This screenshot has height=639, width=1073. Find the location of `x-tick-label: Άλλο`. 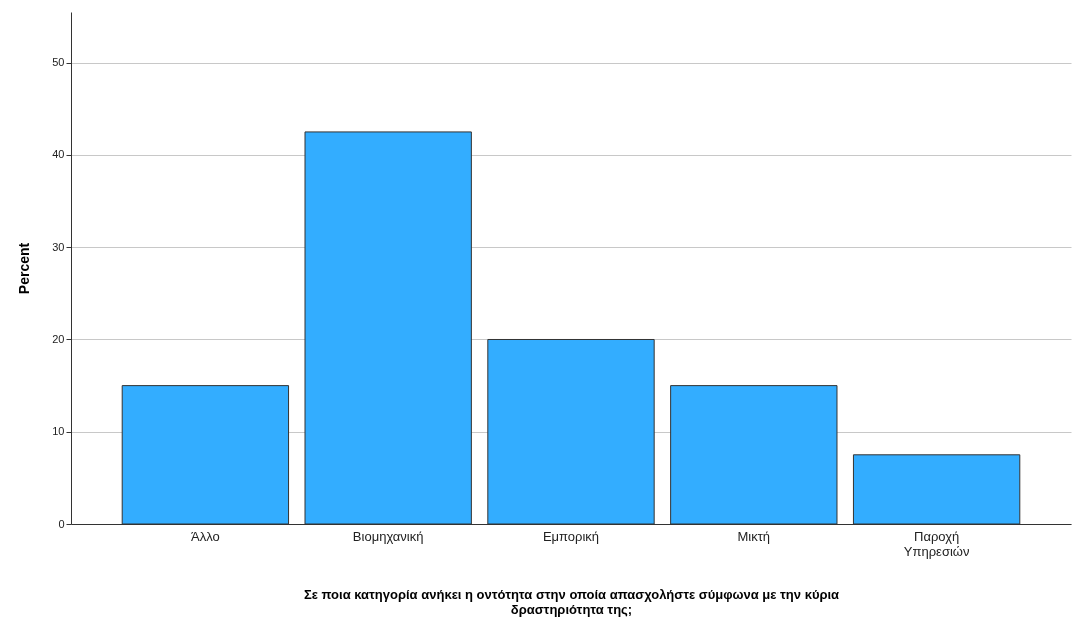

x-tick-label: Άλλο is located at coordinates (205, 536).